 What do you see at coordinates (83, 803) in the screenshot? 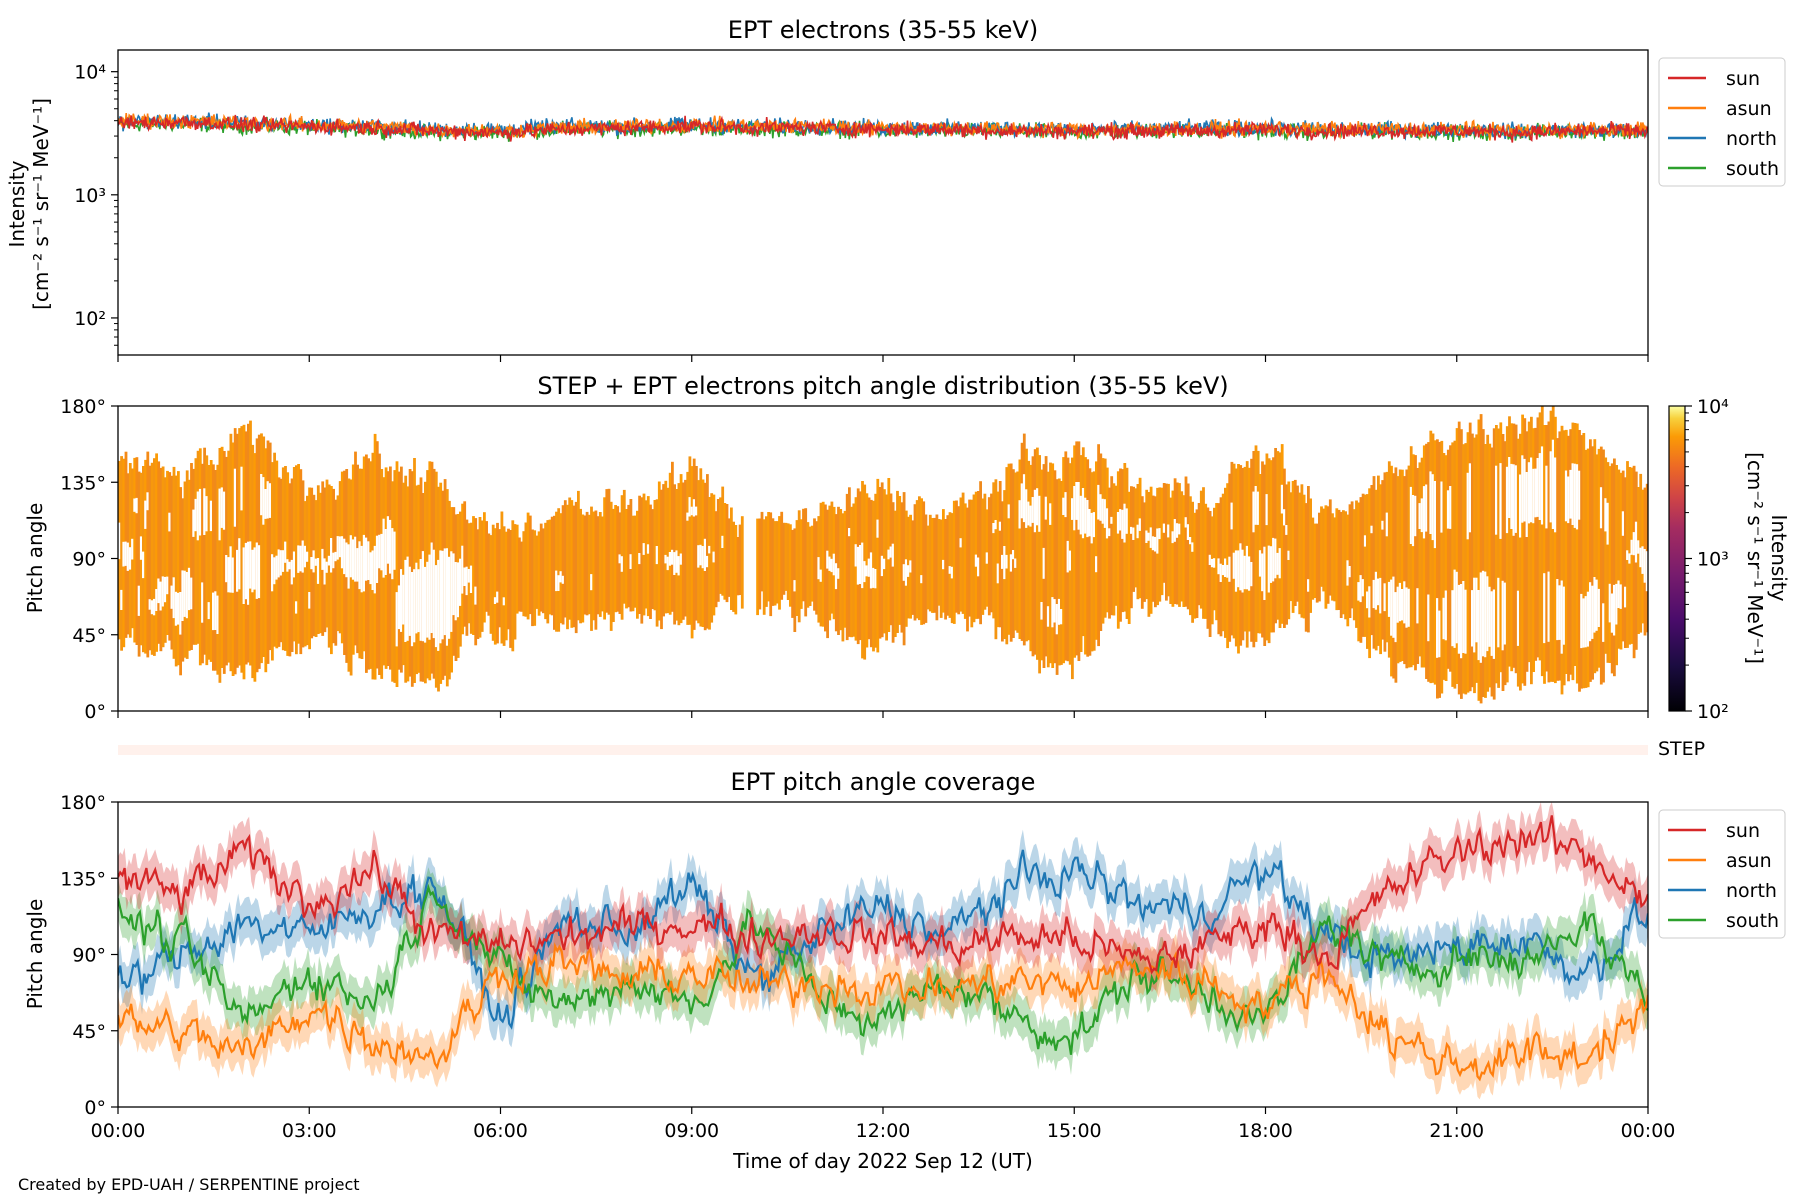
I see `y-tick-label: 180°` at bounding box center [83, 803].